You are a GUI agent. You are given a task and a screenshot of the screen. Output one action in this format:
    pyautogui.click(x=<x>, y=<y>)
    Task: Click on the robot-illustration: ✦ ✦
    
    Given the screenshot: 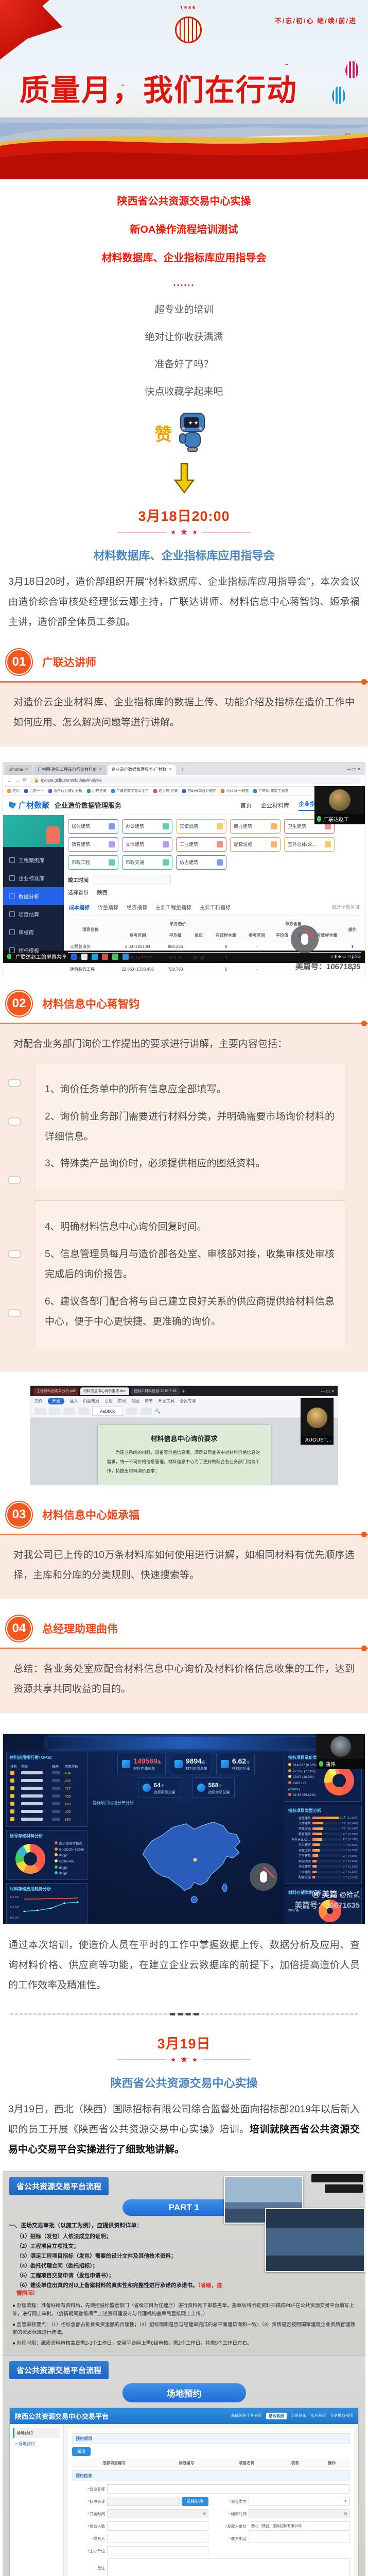 What is the action you would take?
    pyautogui.click(x=192, y=433)
    